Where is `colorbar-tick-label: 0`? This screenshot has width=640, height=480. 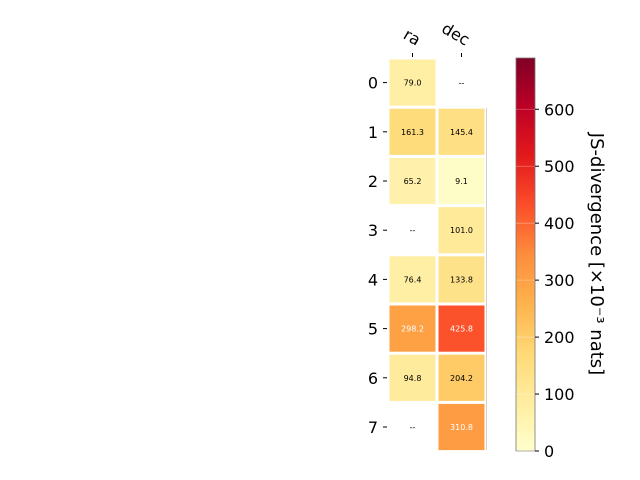 colorbar-tick-label: 0 is located at coordinates (549, 451).